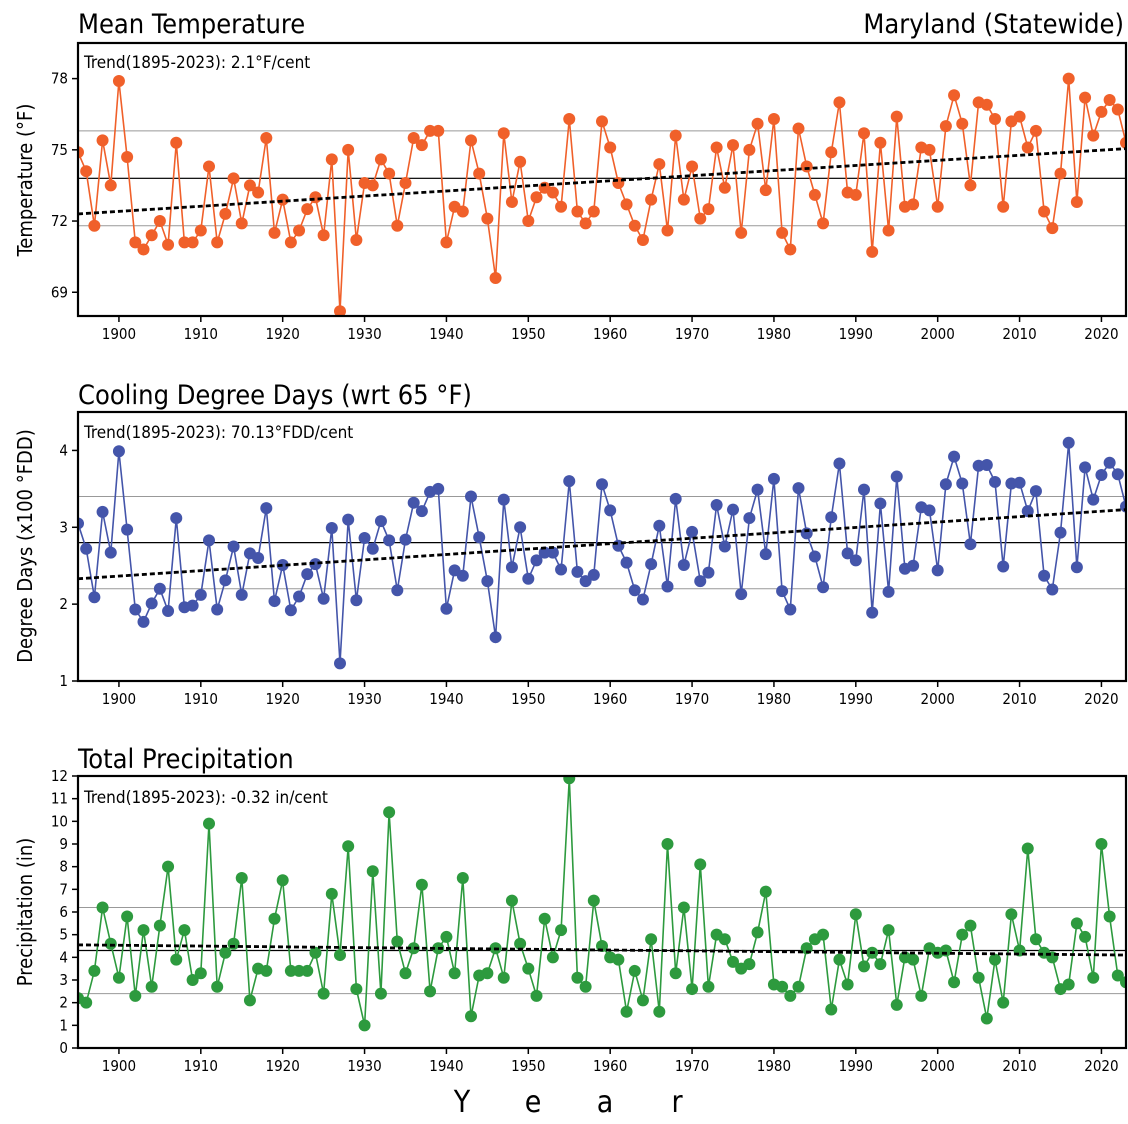 Image resolution: width=1128 pixels, height=1124 pixels. I want to click on y-tick-label: 5, so click(63, 935).